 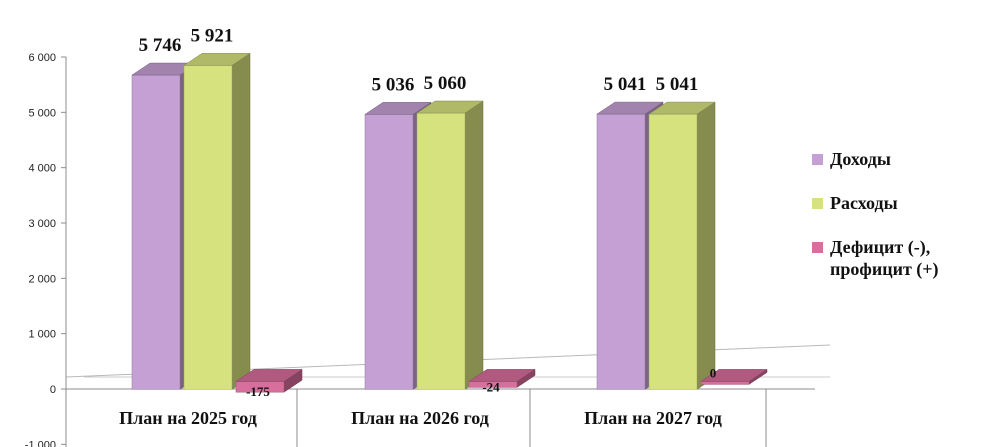 What do you see at coordinates (42, 169) in the screenshot?
I see `y-tick-label: 4 000` at bounding box center [42, 169].